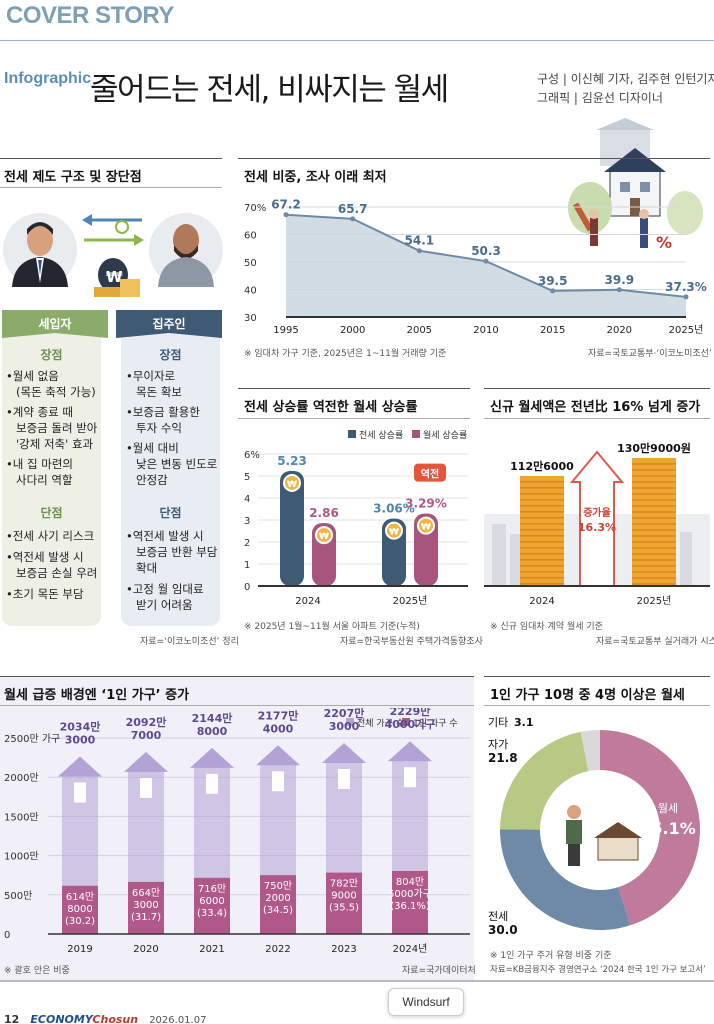 This screenshot has width=714, height=1024. I want to click on chart5-source: 자료=KB금융지주 경영연구소 ‘2024 한국 1인 가구 보고서’, so click(598, 970).